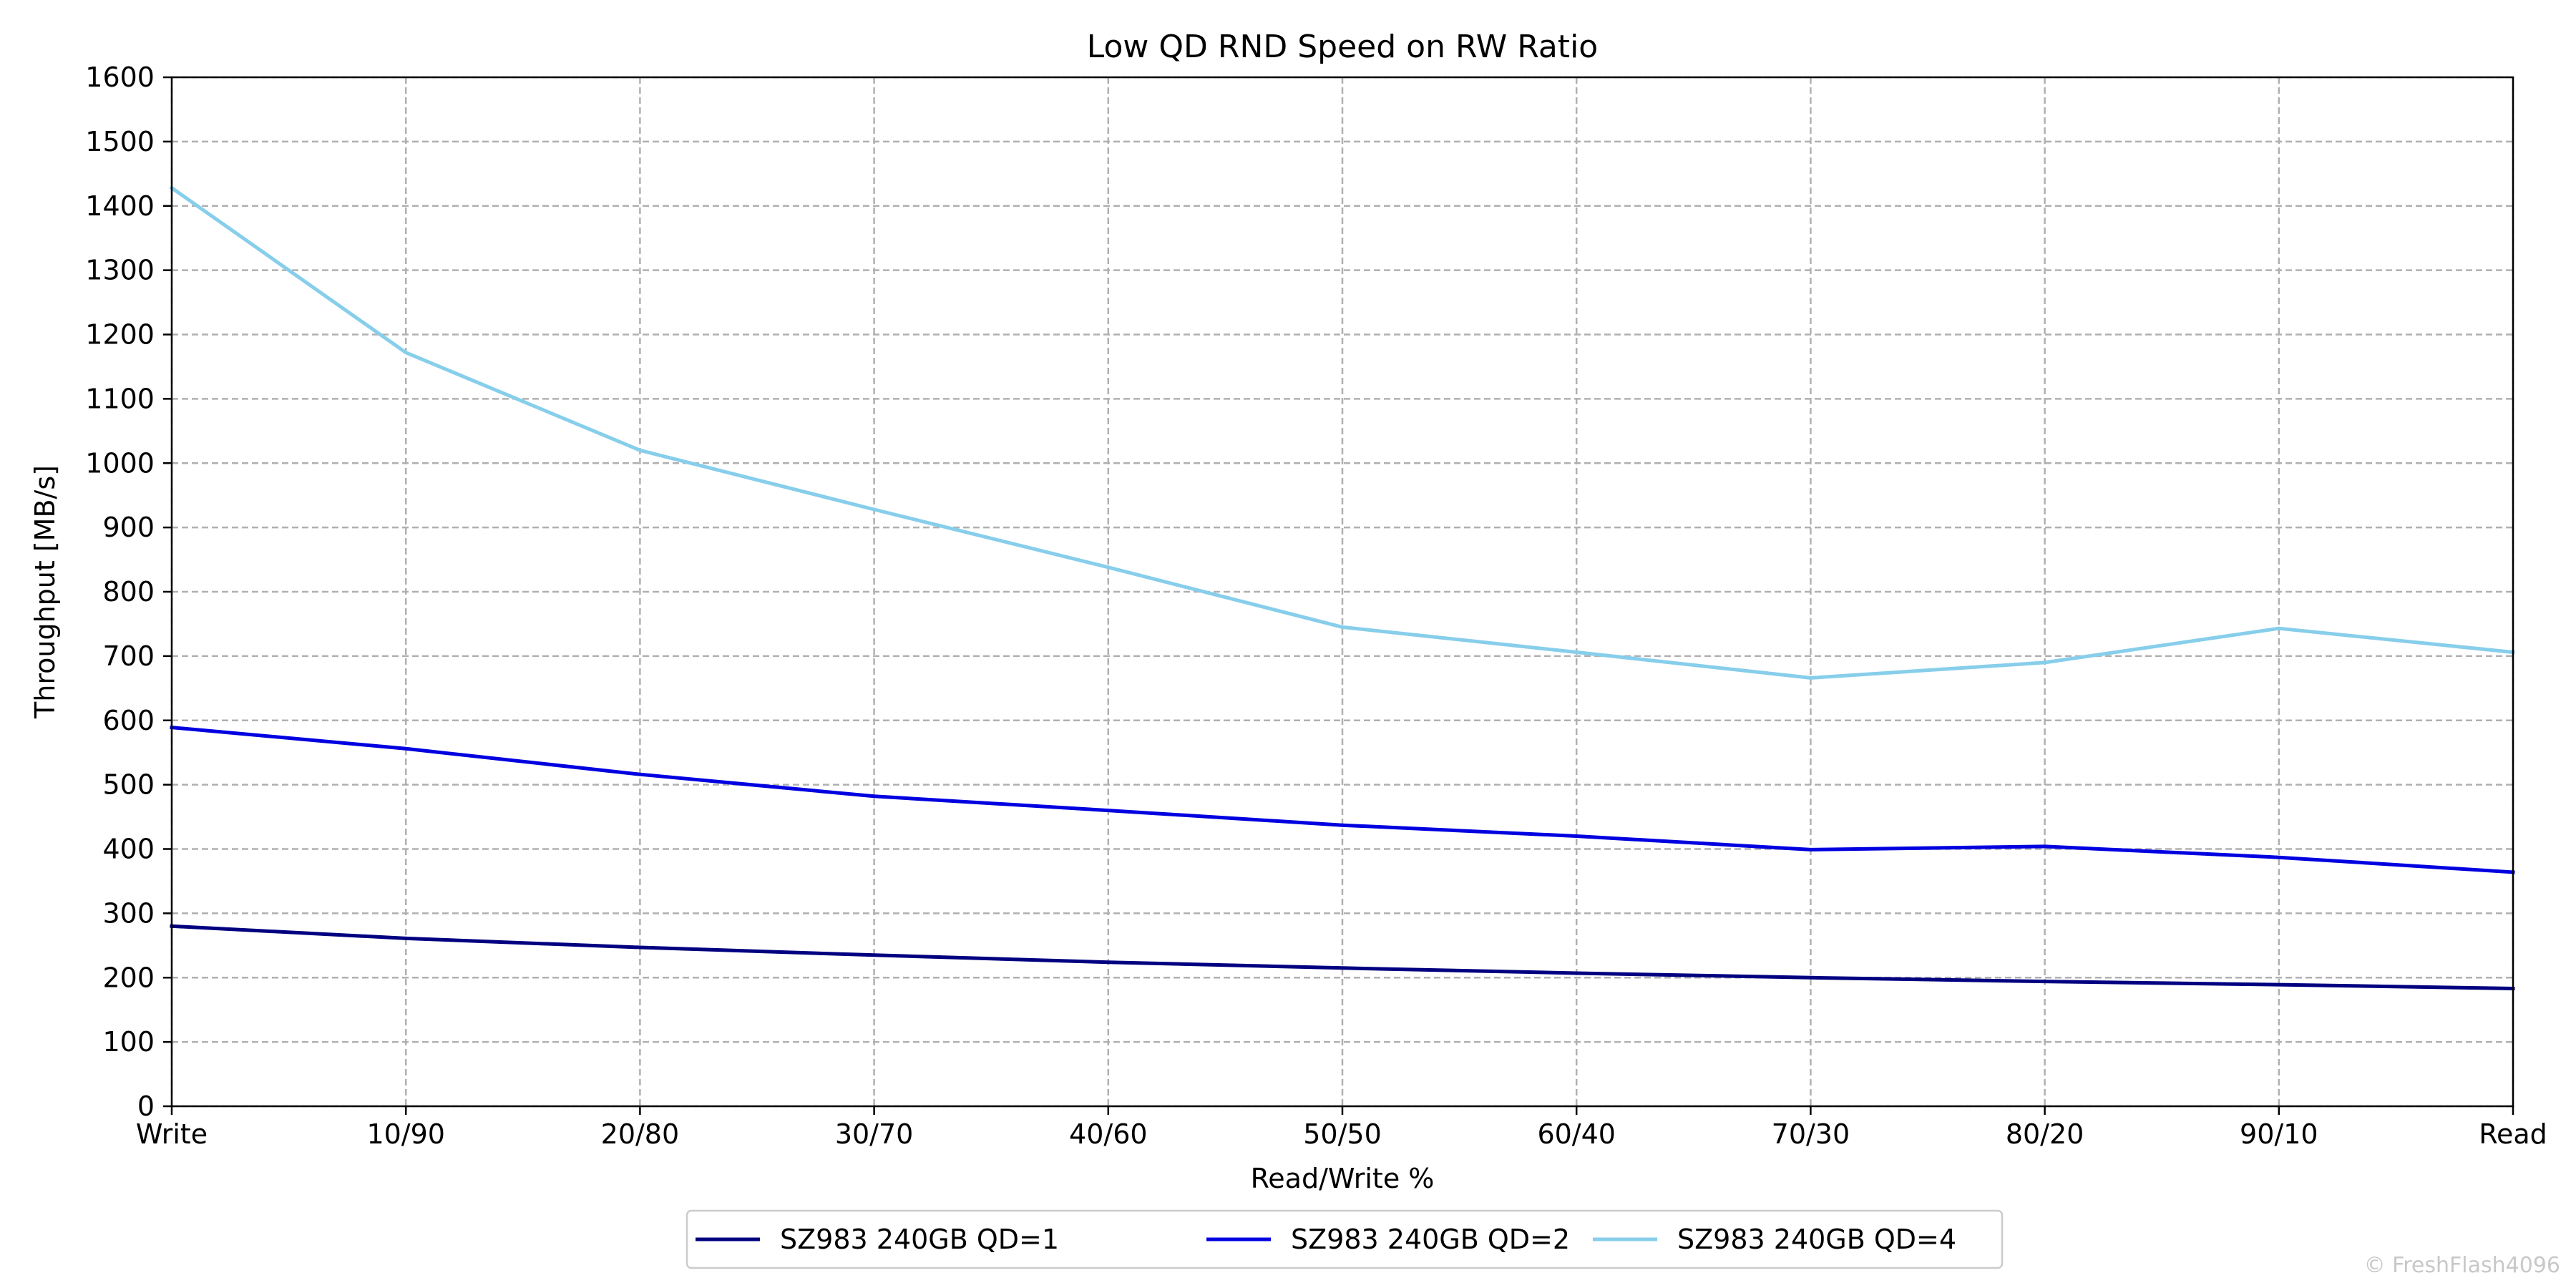  What do you see at coordinates (128, 1042) in the screenshot?
I see `y-tick-label: 100` at bounding box center [128, 1042].